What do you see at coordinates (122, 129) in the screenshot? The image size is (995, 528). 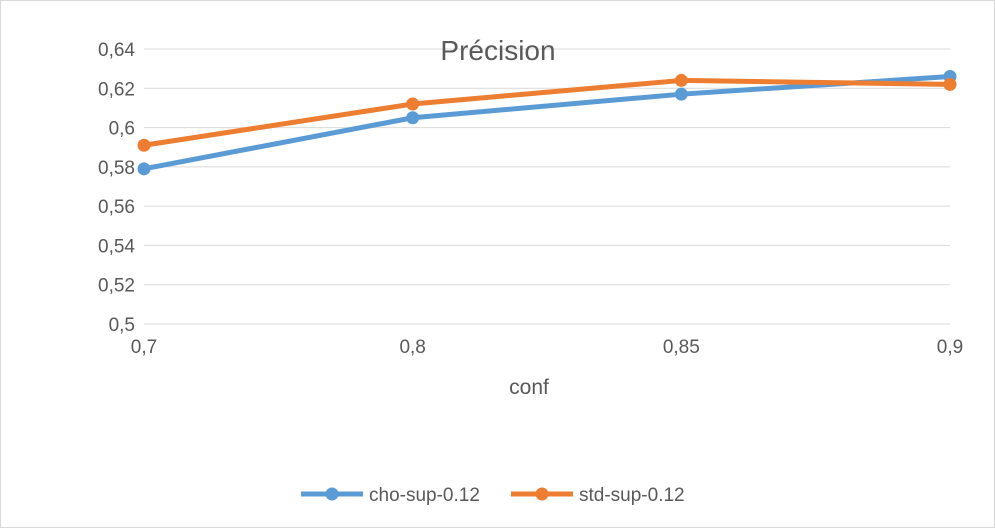 I see `y-tick-label: 0,6` at bounding box center [122, 129].